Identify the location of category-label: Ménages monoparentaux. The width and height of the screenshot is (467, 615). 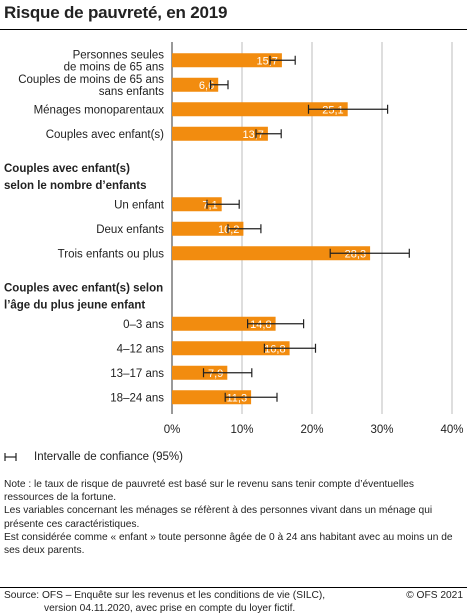
(99, 110).